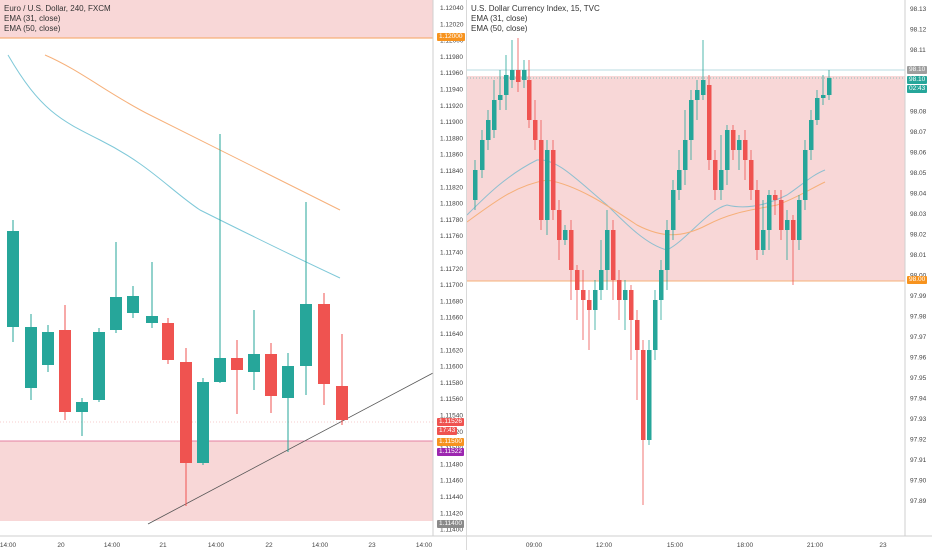  What do you see at coordinates (451, 452) in the screenshot?
I see `eurusd-purple-tag: 1.11522` at bounding box center [451, 452].